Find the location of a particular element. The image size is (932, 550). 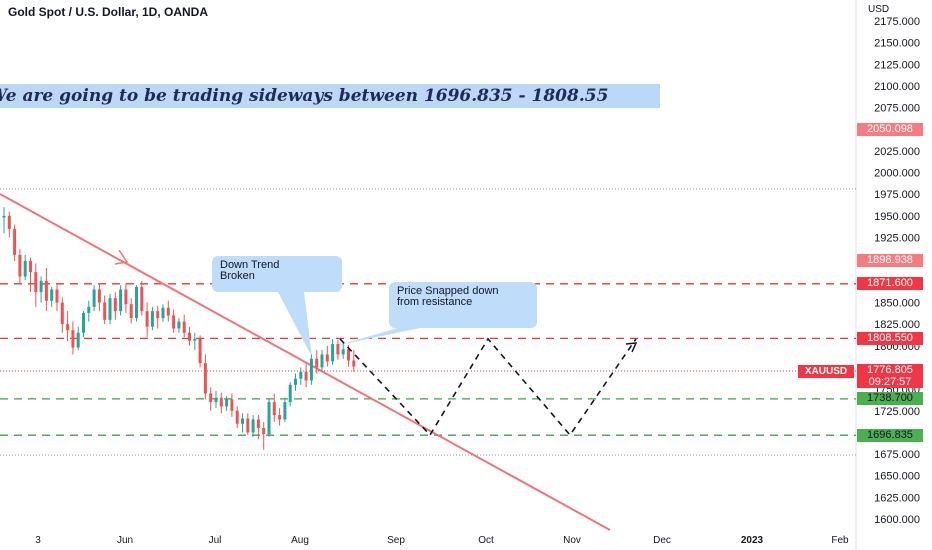

callout-trend-broken-text: Down Trend Broken is located at coordinates (250, 270).